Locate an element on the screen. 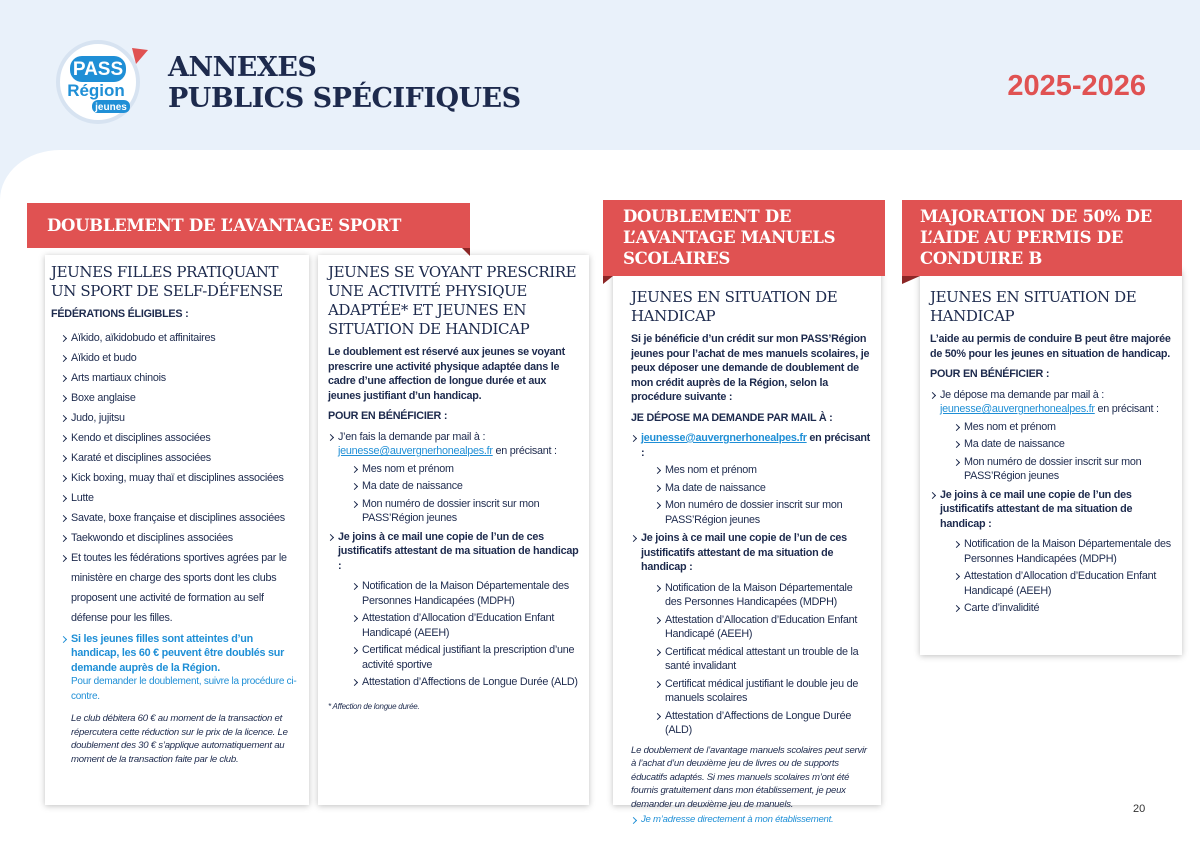 The width and height of the screenshot is (1200, 848). sub-item: Mes nom et prénom is located at coordinates (1056, 427).